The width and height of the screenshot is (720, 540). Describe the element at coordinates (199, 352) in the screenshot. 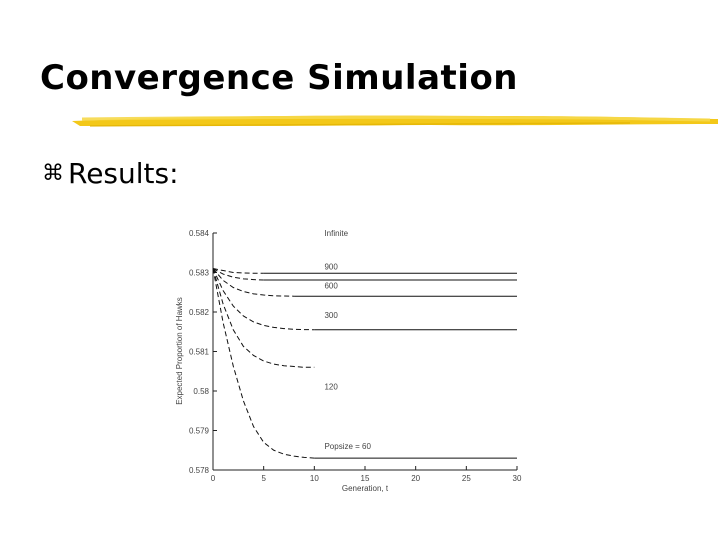

I see `y-tick-label: 0.581` at that location.